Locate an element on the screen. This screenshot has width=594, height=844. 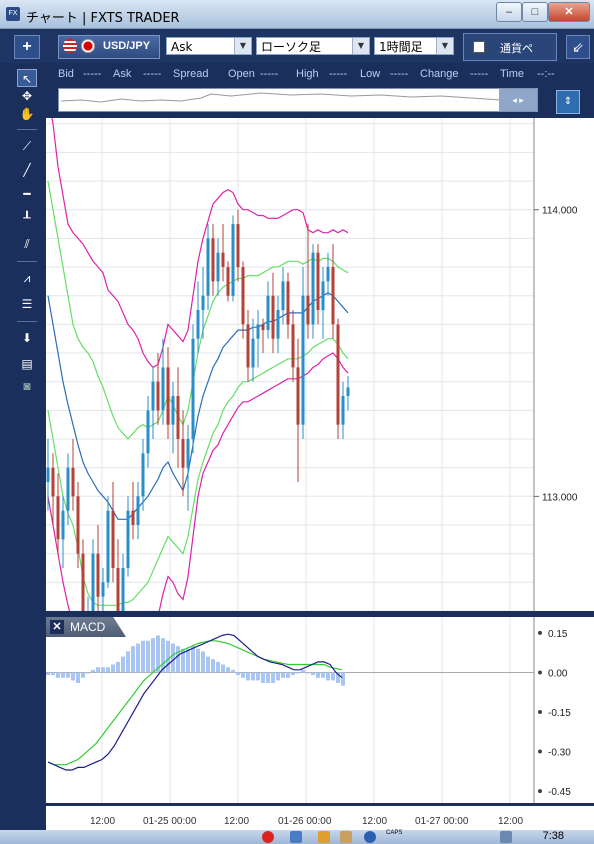
crosshair-icon: ✥ is located at coordinates (27, 96).